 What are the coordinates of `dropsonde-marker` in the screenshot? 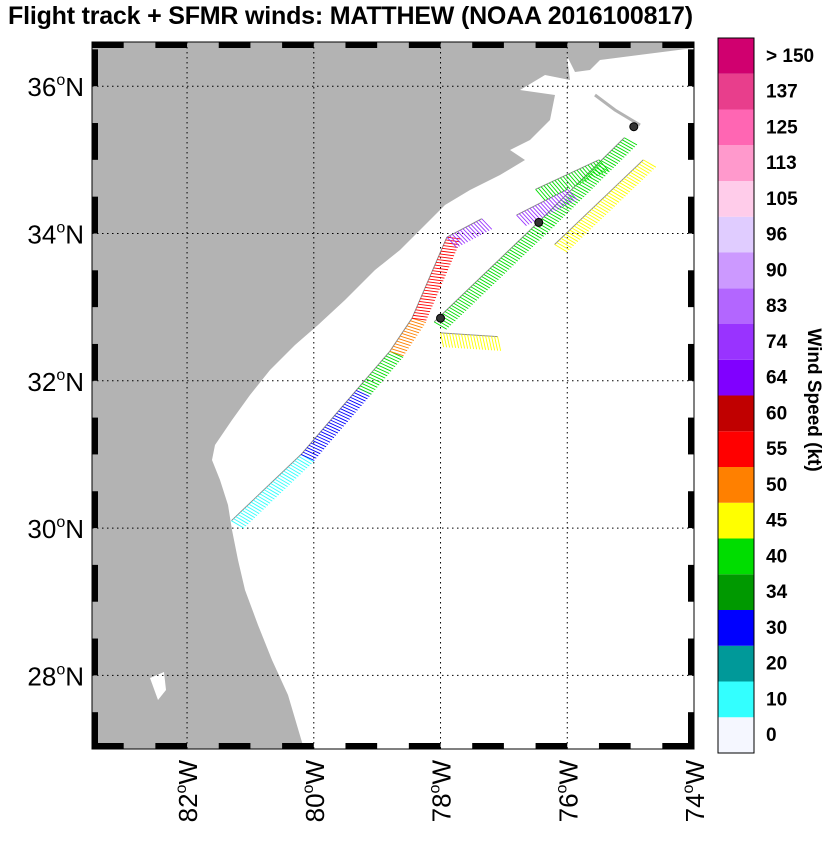 It's located at (441, 318).